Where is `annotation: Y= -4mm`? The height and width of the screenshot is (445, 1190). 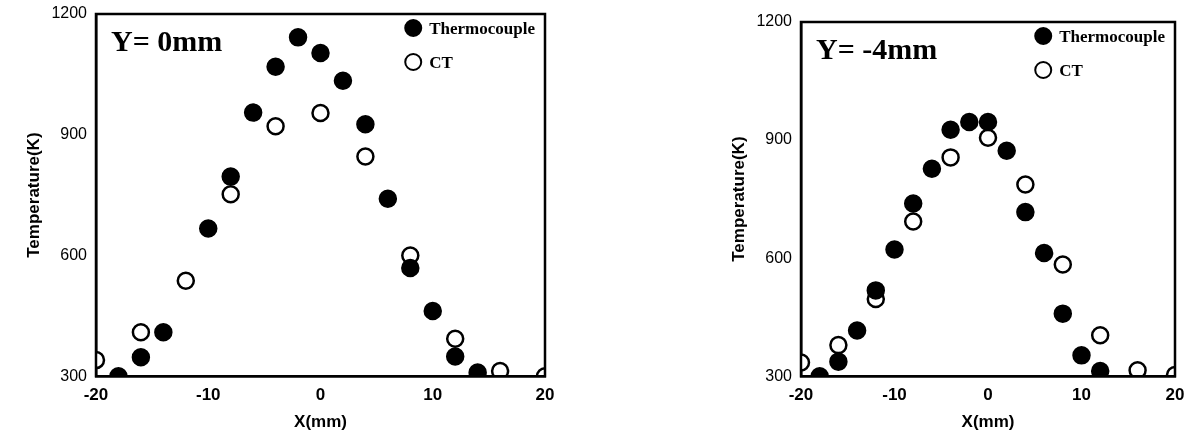 annotation: Y= -4mm is located at coordinates (876, 48).